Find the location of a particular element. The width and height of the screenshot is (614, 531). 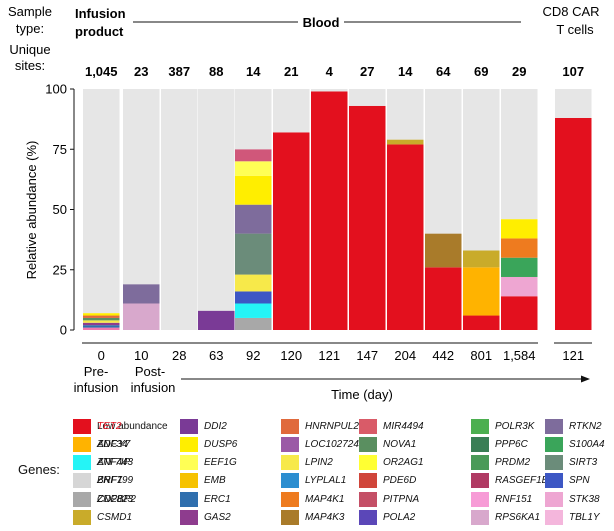

blood-label: Blood is located at coordinates (321, 22).